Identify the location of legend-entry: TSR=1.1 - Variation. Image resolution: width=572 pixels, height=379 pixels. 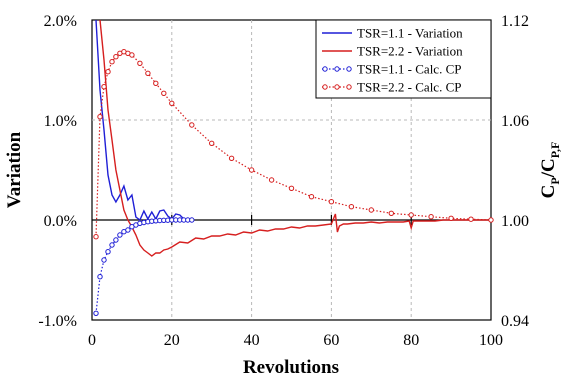
(392, 33).